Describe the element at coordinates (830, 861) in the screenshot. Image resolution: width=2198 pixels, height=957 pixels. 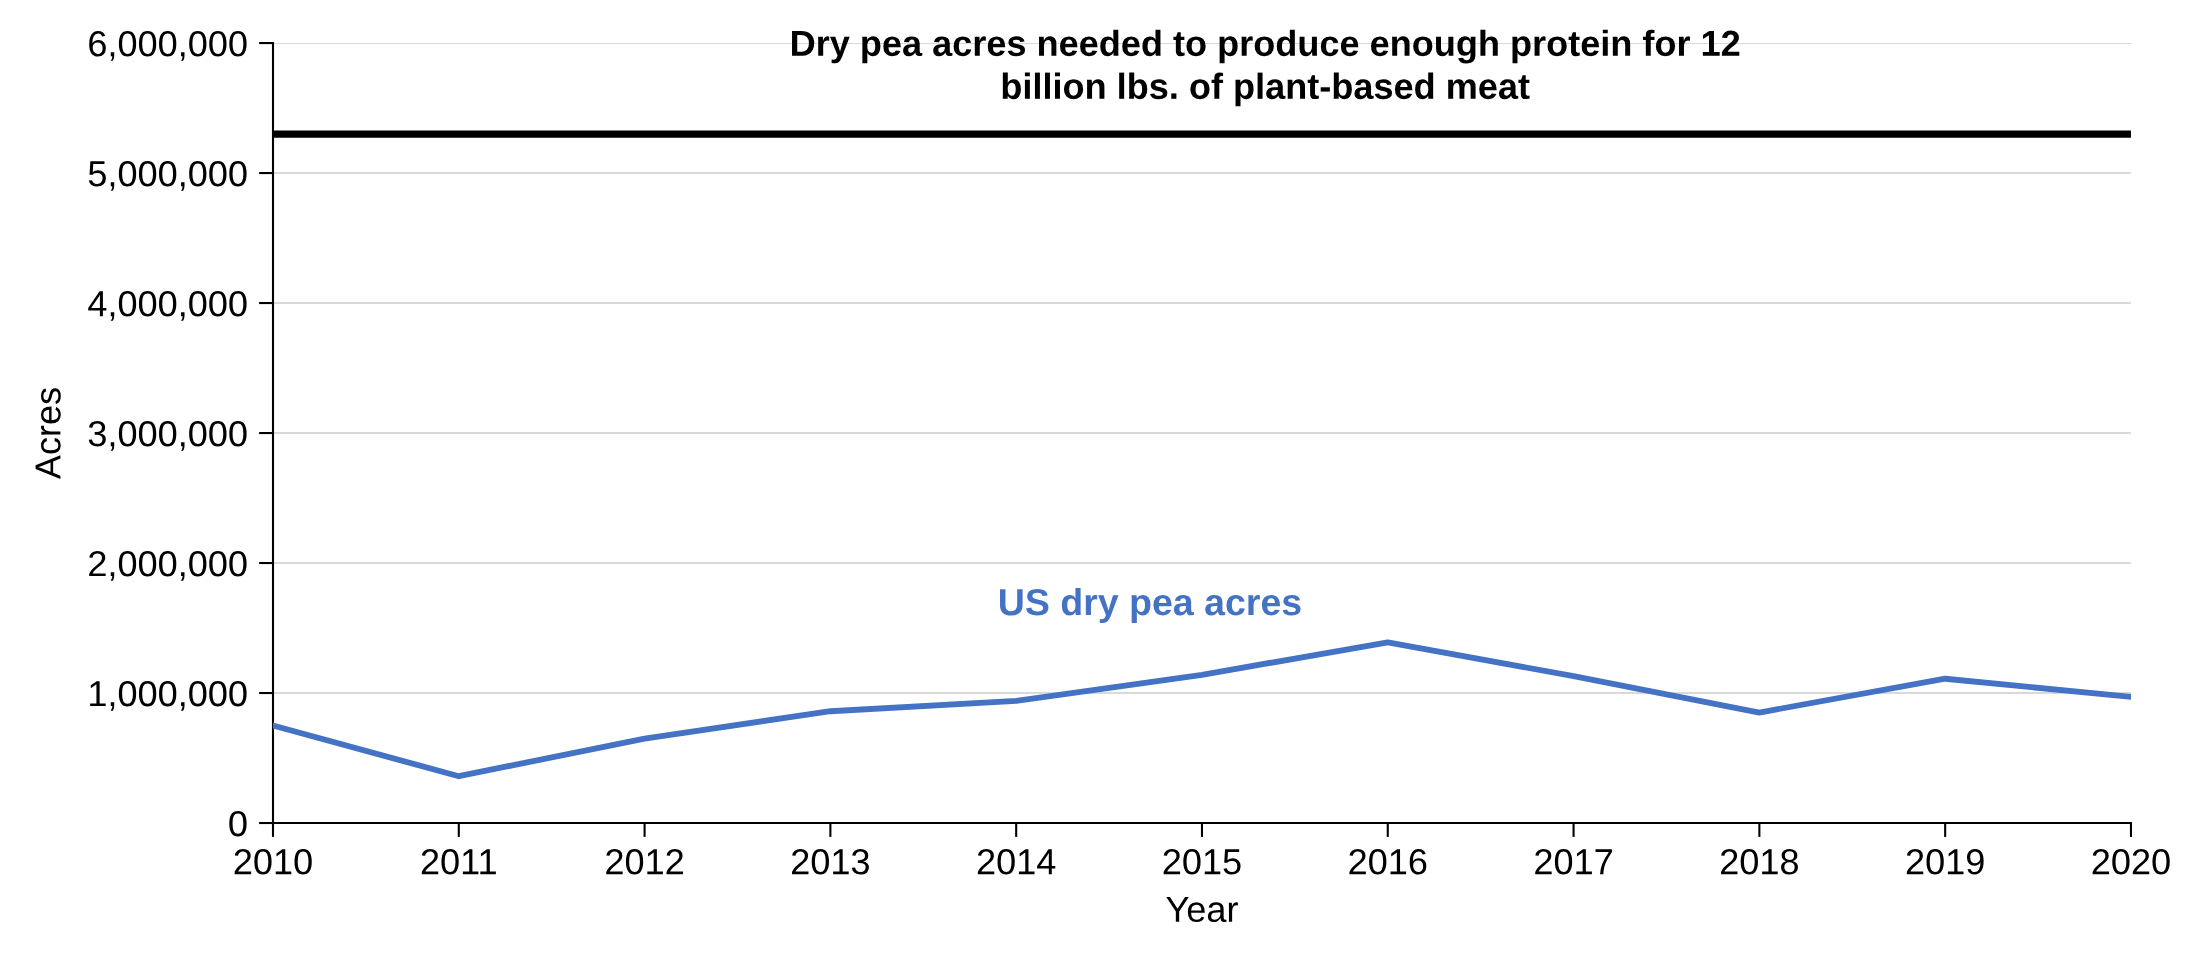
I see `x-tick-label: 2013` at that location.